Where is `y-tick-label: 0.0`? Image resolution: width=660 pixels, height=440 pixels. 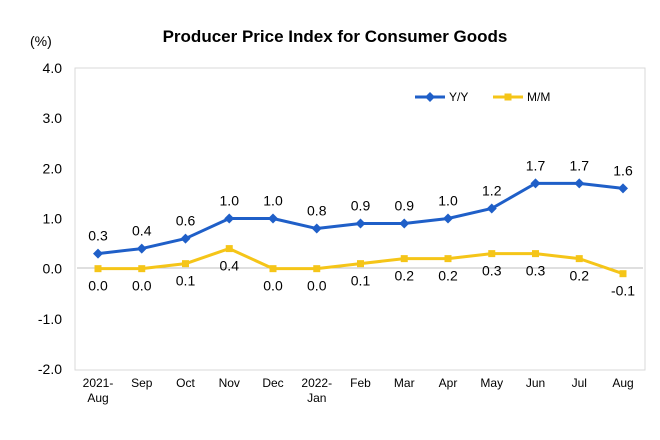 y-tick-label: 0.0 is located at coordinates (53, 269).